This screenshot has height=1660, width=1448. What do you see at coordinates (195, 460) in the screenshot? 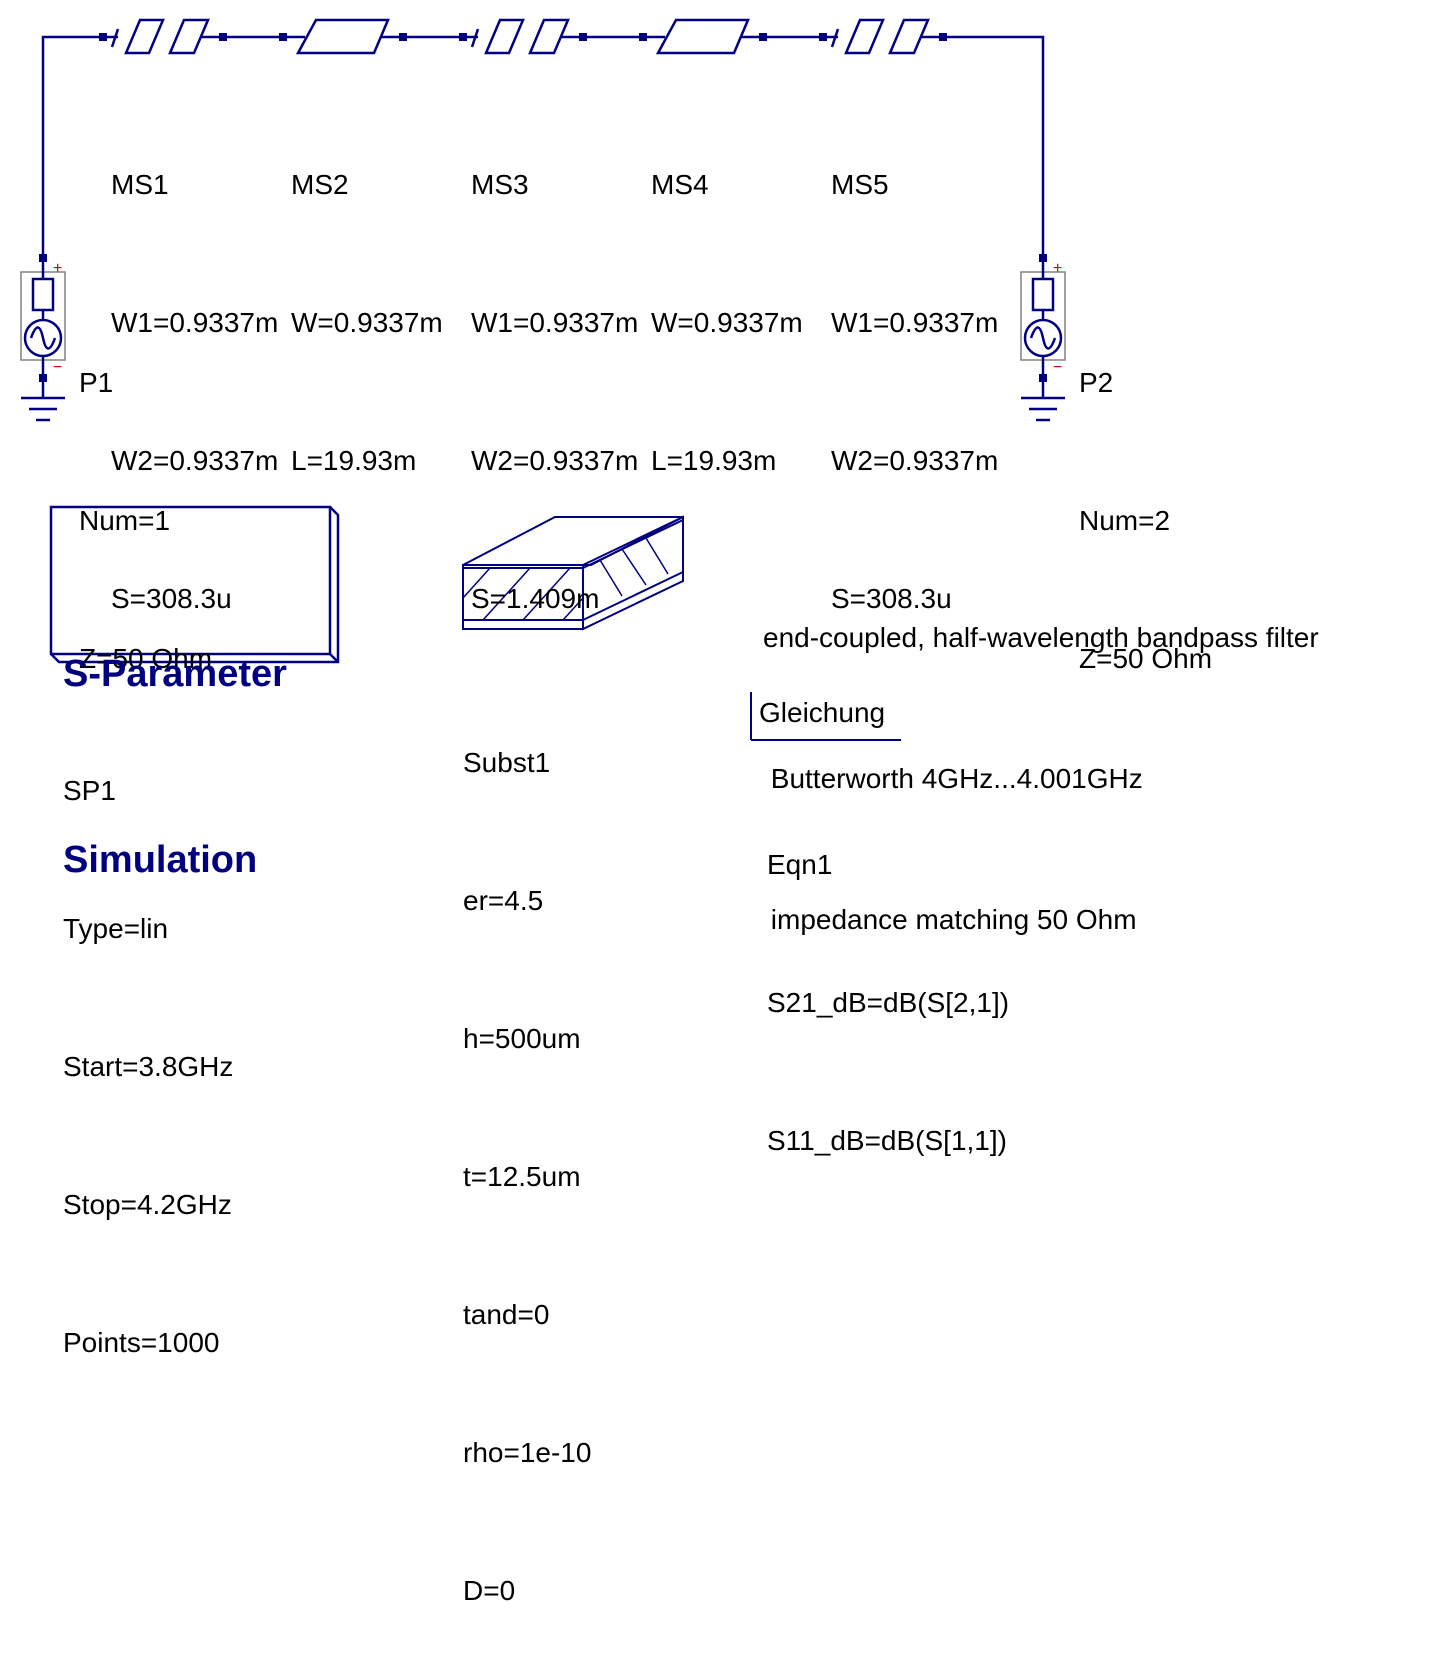
I see `ms1-param-w2: W2=0.9337m` at bounding box center [195, 460].